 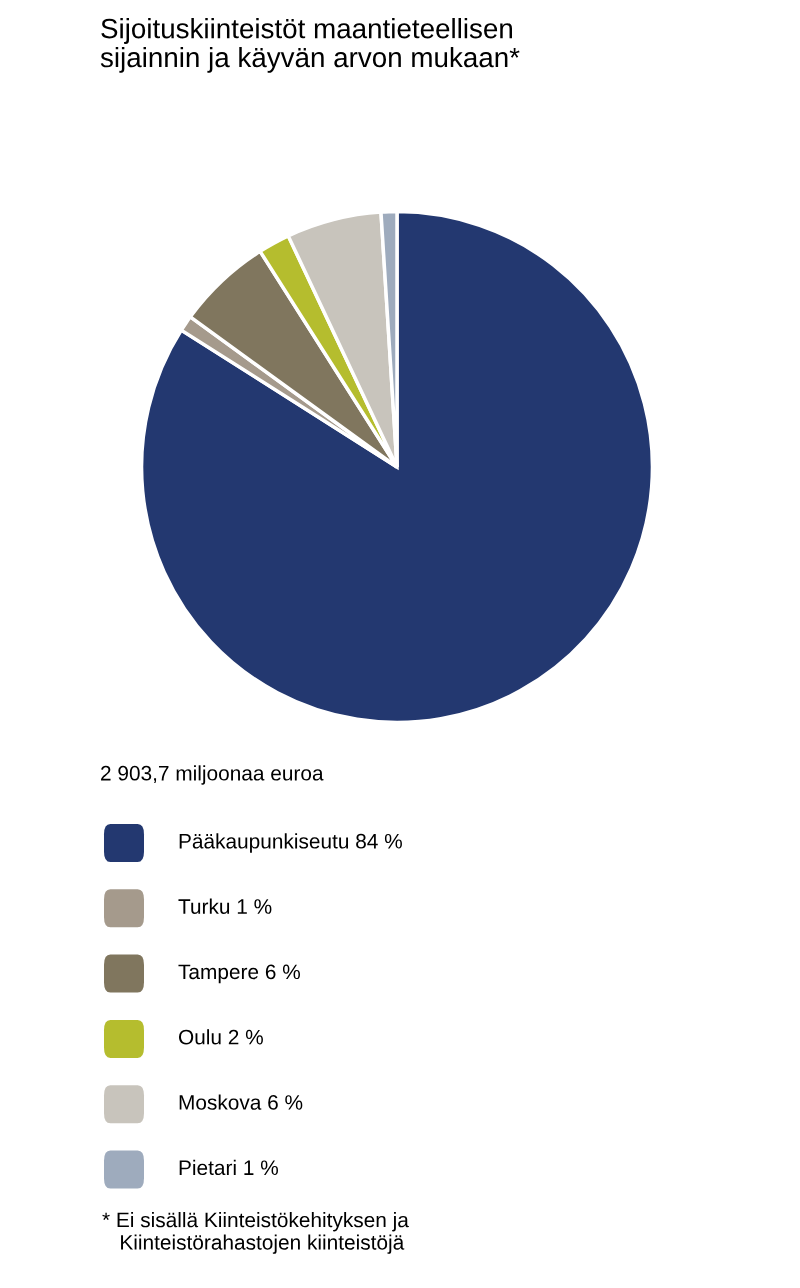 I want to click on text: * Ei sisällä Kiinteistökehityksen ja Kiinteistörahastojen kiinteistöjä, so click(x=255, y=1233).